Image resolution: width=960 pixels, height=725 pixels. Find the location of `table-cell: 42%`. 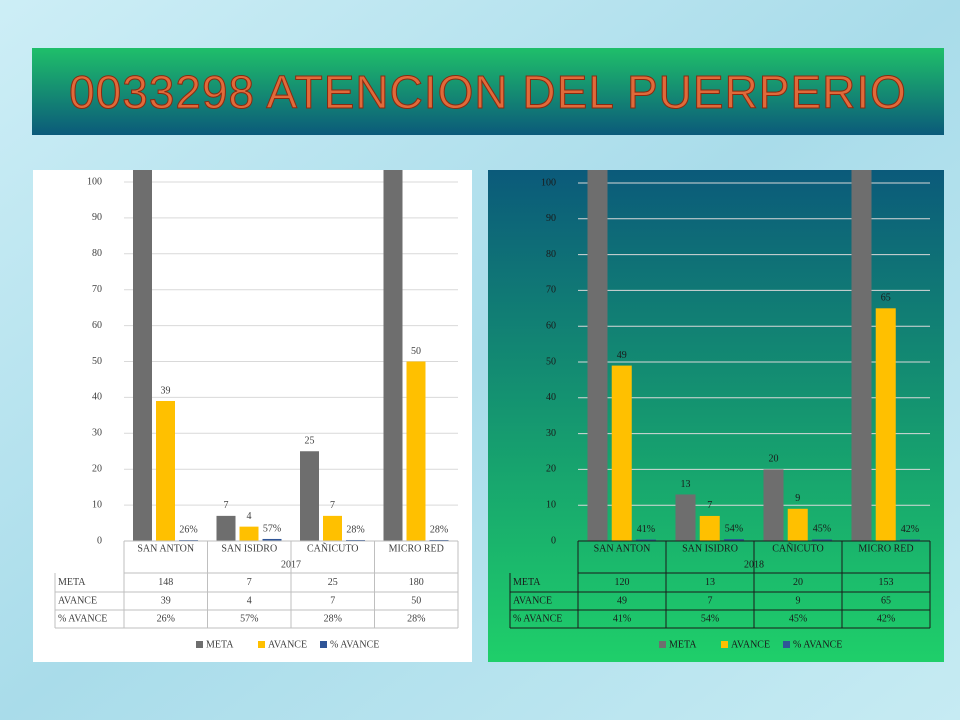

table-cell: 42% is located at coordinates (886, 618).